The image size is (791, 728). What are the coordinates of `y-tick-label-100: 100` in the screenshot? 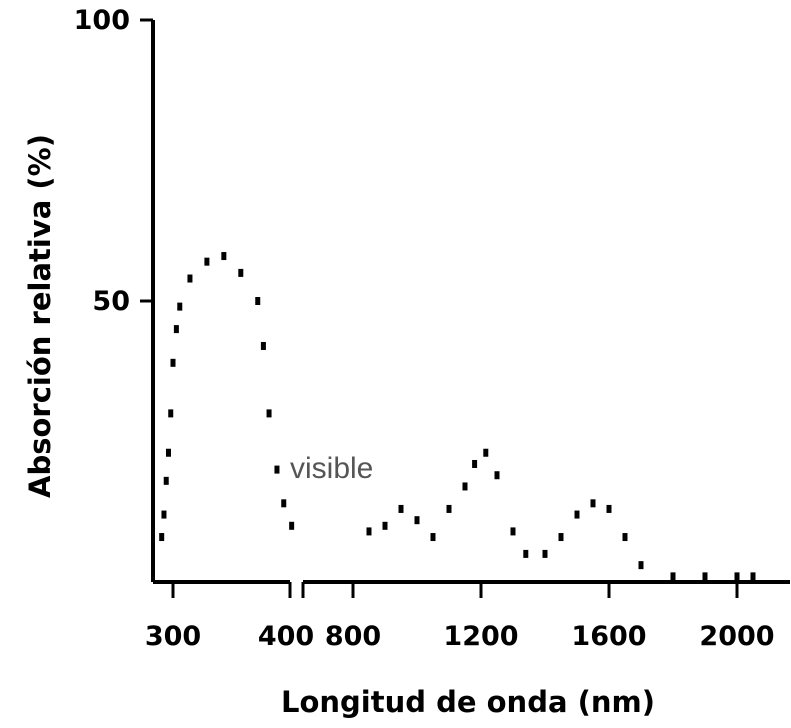 It's located at (102, 20).